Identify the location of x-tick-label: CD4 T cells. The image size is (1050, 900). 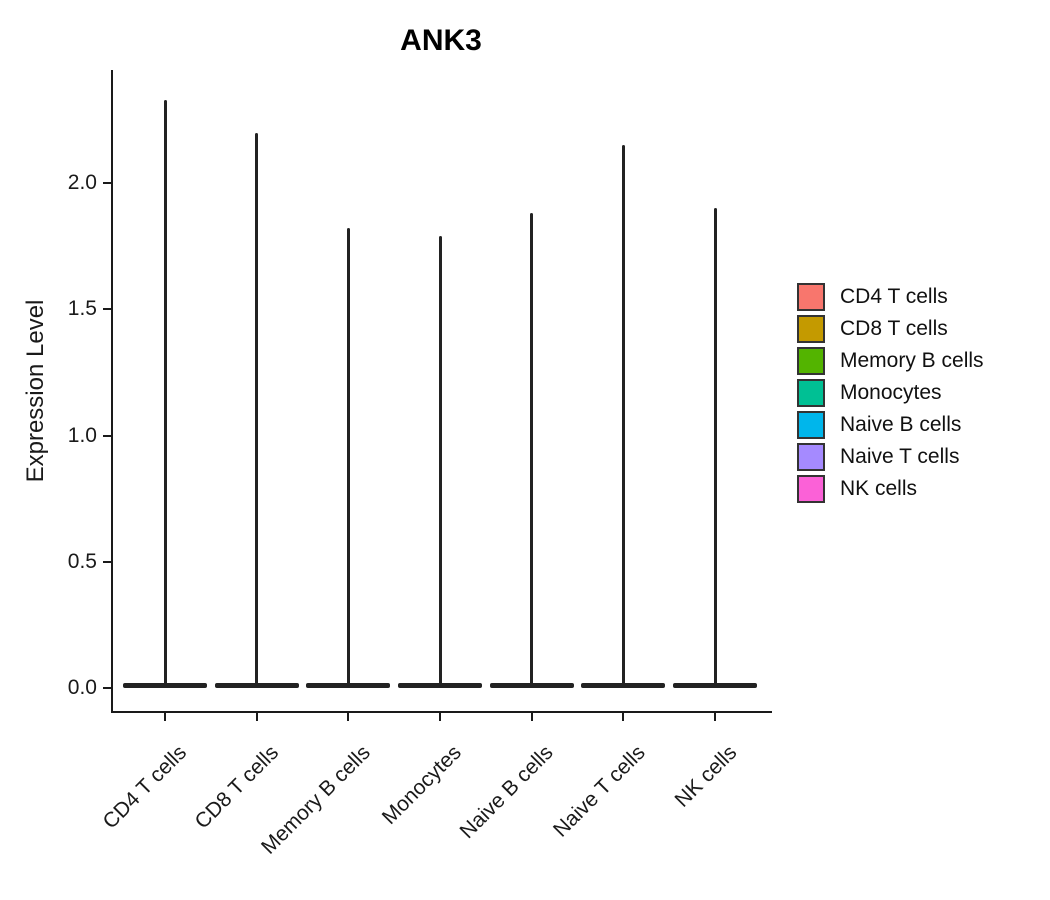
(145, 787).